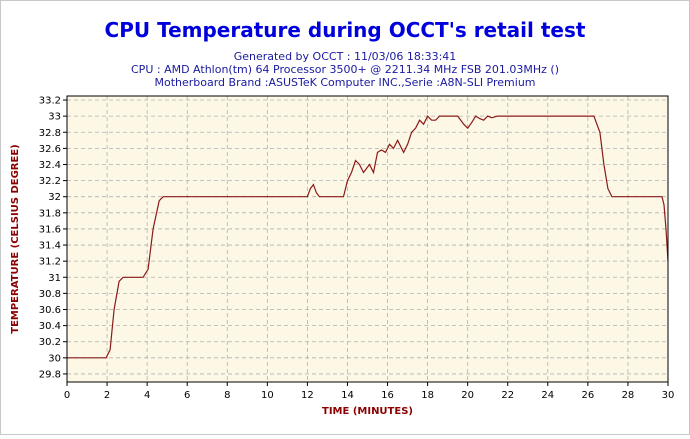  I want to click on x-tick-label: 6, so click(187, 395).